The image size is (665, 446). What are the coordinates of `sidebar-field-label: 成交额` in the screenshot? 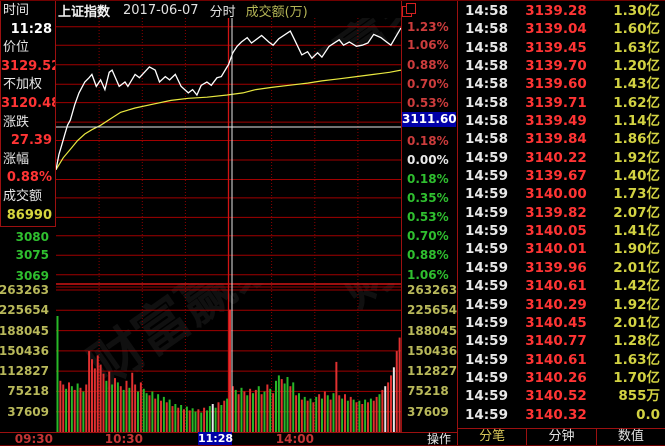 It's located at (23, 196).